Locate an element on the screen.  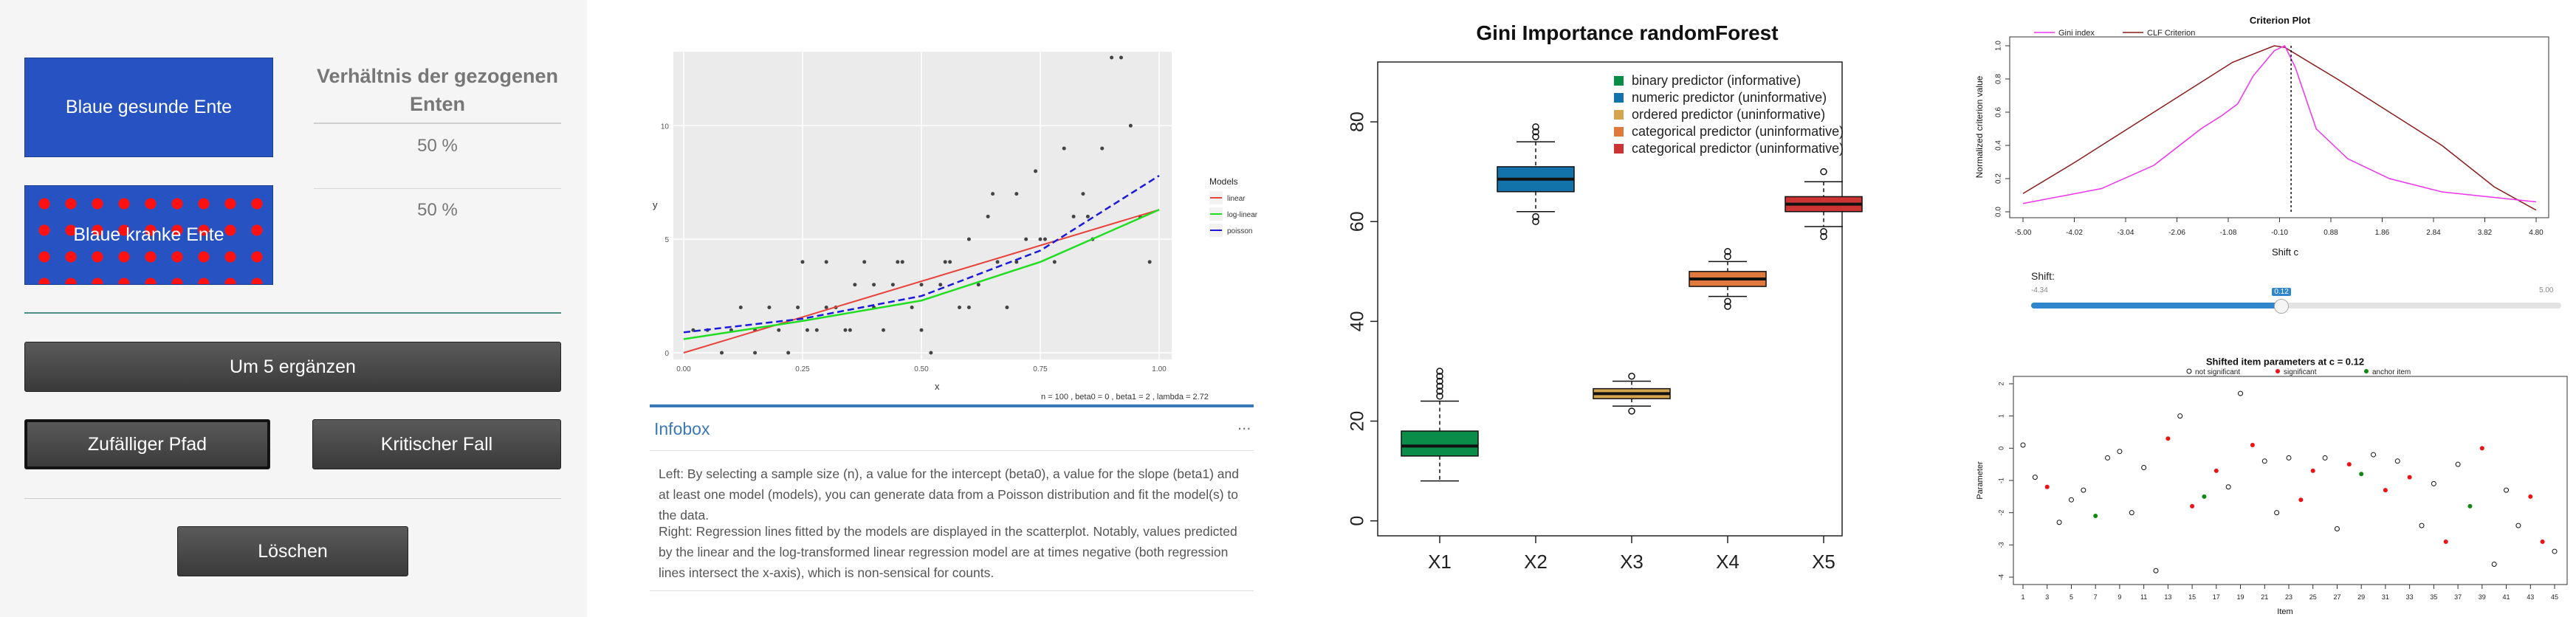
x-tick-label: -2.06 is located at coordinates (2176, 233).